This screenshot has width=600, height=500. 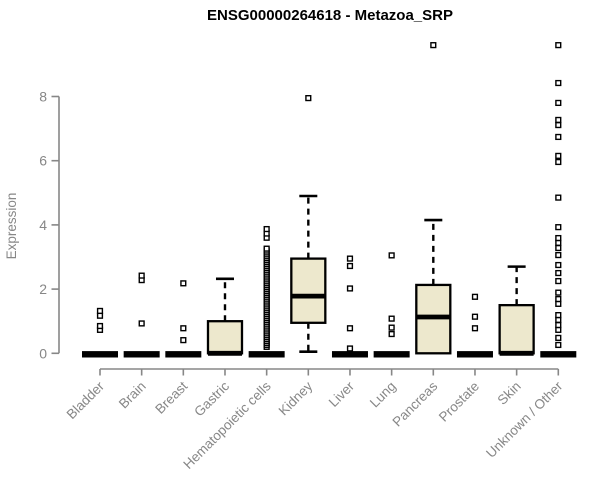 I want to click on y-tick-label: 0, so click(x=43, y=353).